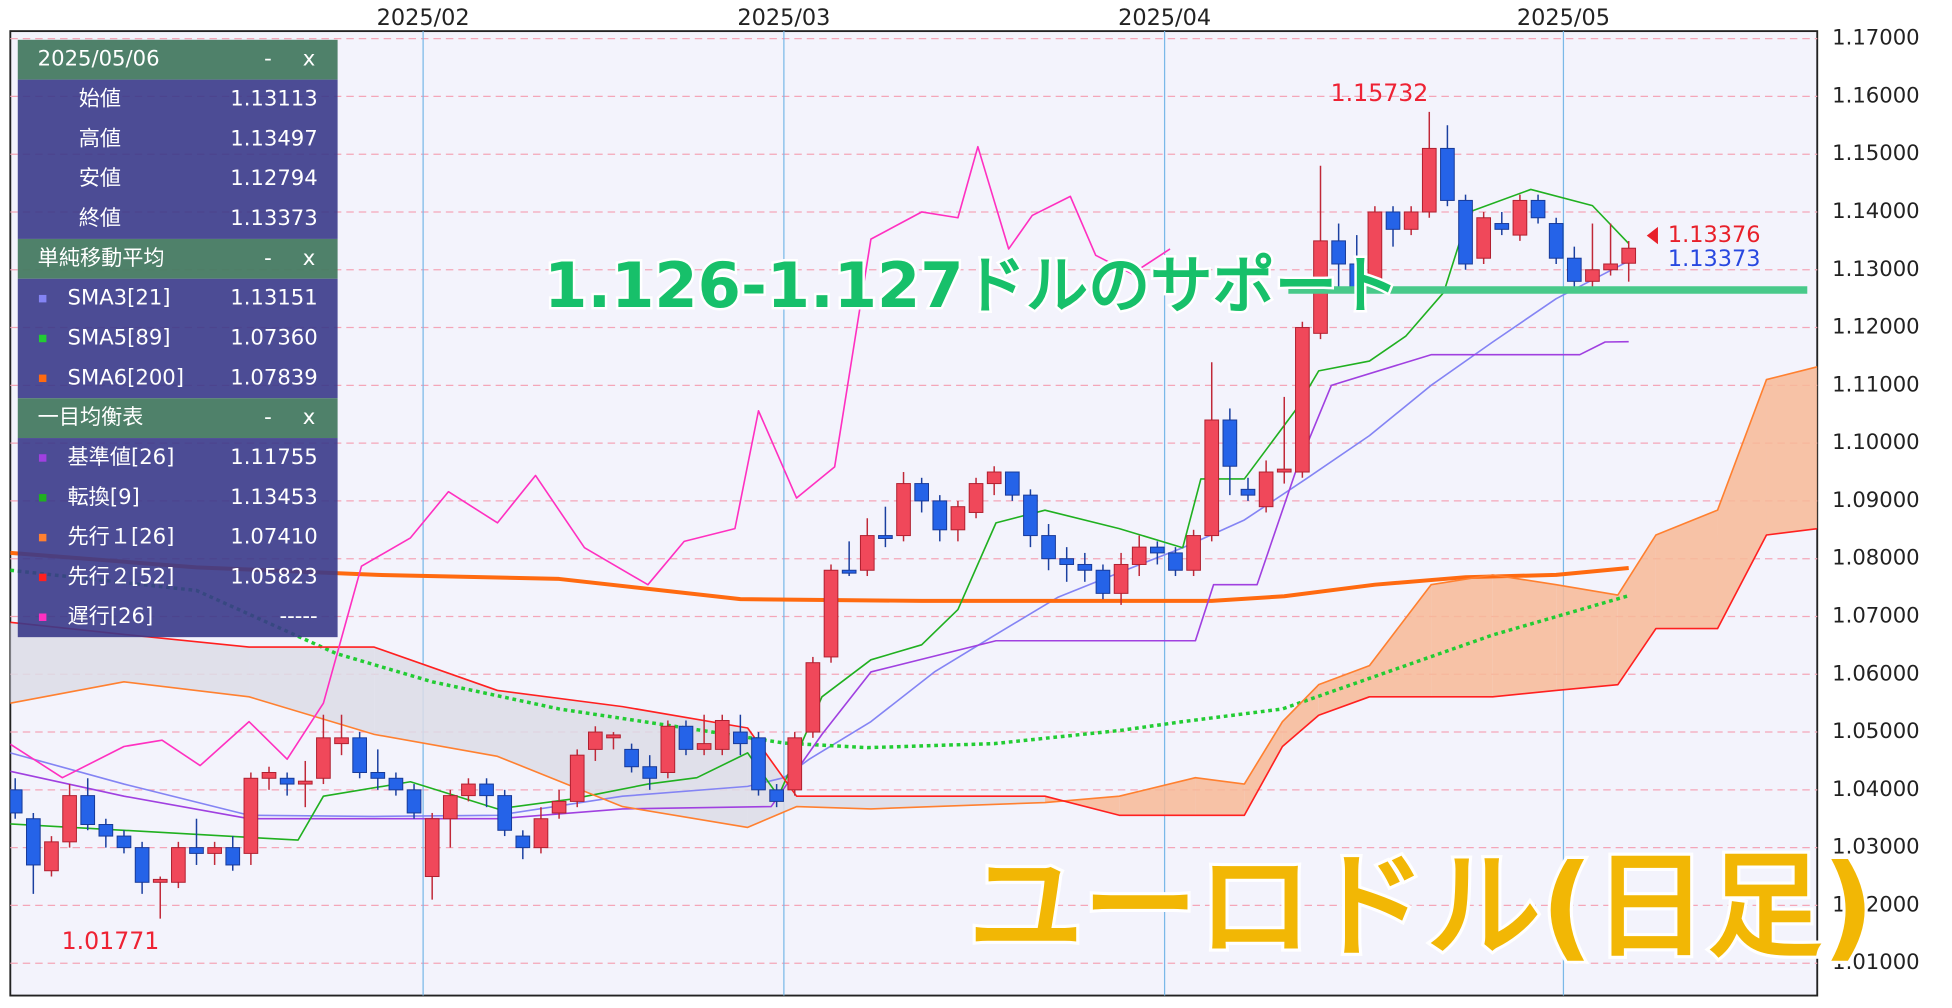 The image size is (1952, 1008). I want to click on panel-body, so click(177, 159).